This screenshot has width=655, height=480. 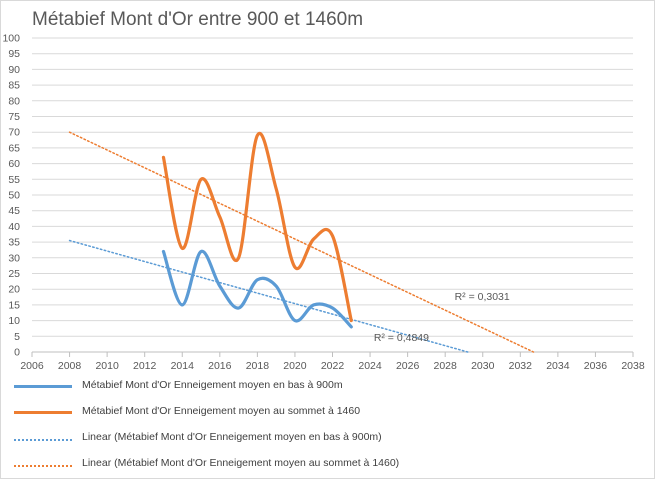 I want to click on y-tick-label: 35, so click(x=14, y=243).